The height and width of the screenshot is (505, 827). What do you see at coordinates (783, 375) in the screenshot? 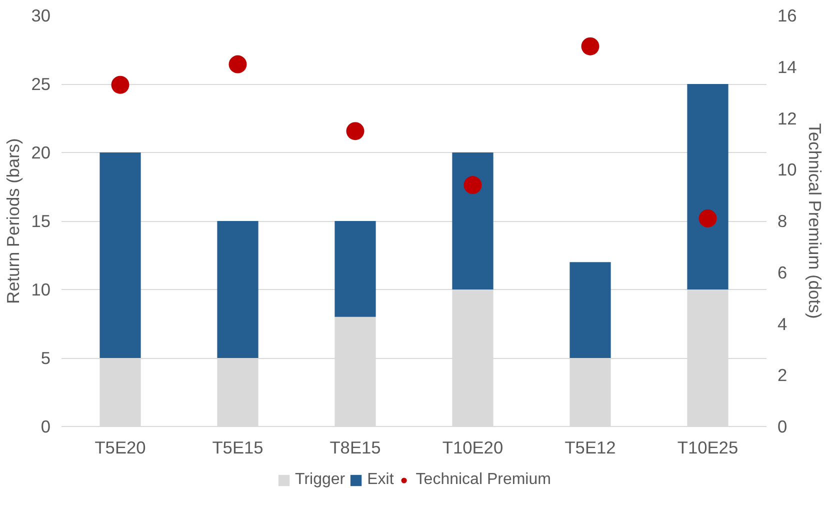
I see `y2-tick-label: 2` at bounding box center [783, 375].